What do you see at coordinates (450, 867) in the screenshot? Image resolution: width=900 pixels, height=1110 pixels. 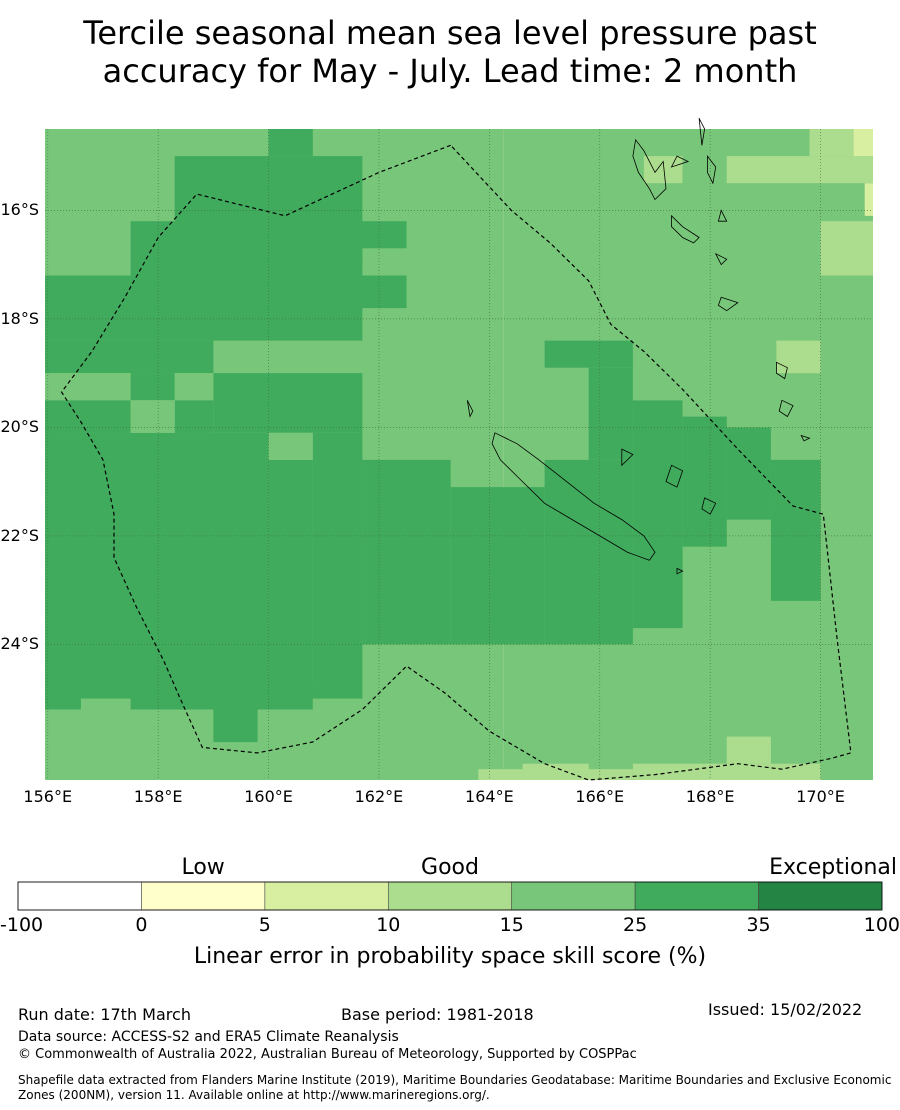 I see `legend-category-label: Good` at bounding box center [450, 867].